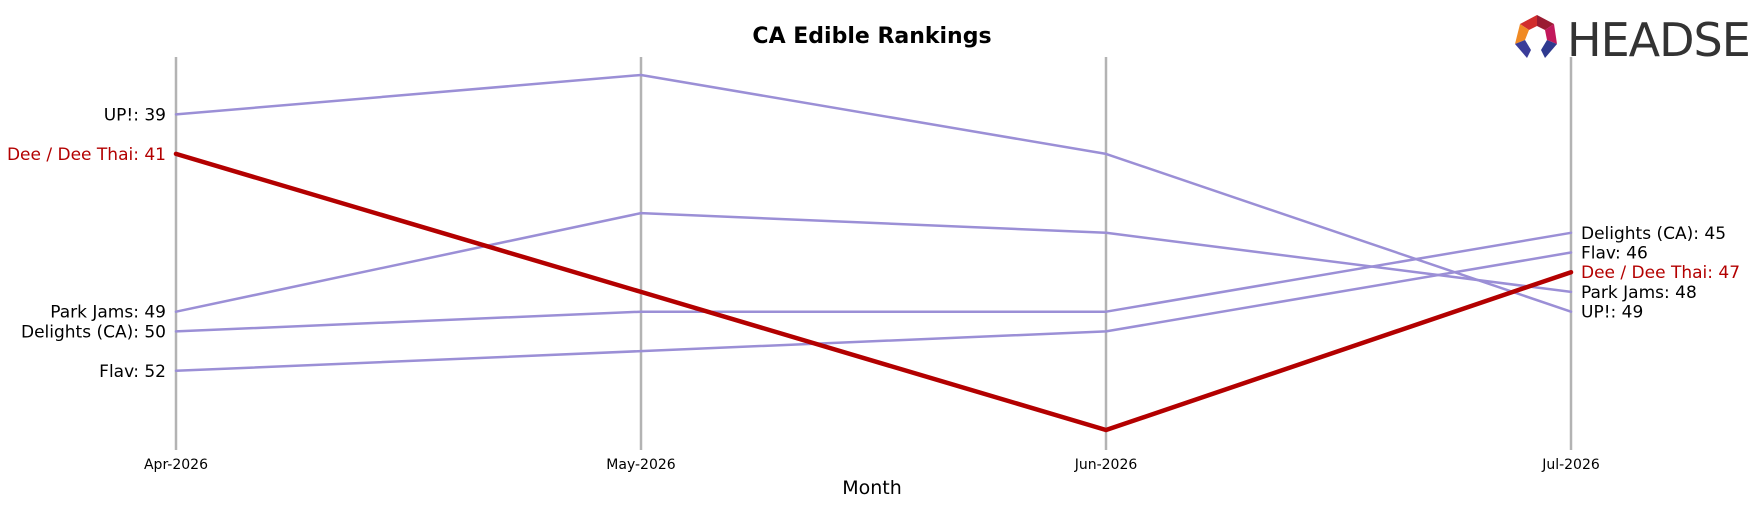  What do you see at coordinates (1639, 293) in the screenshot?
I see `end-label-park-jams: Park Jams: 48` at bounding box center [1639, 293].